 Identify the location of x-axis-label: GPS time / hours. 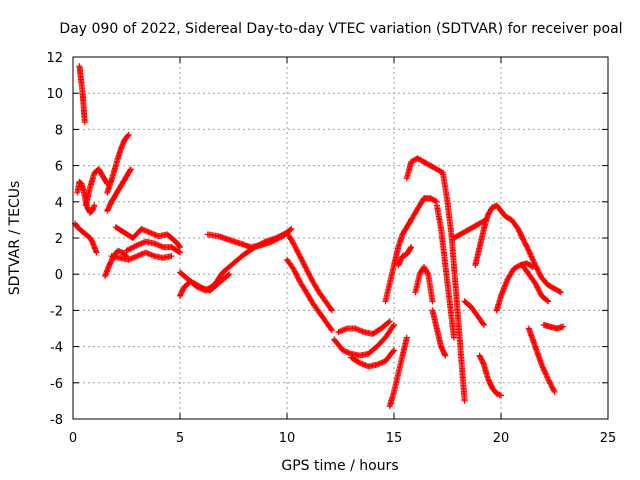
(339, 466).